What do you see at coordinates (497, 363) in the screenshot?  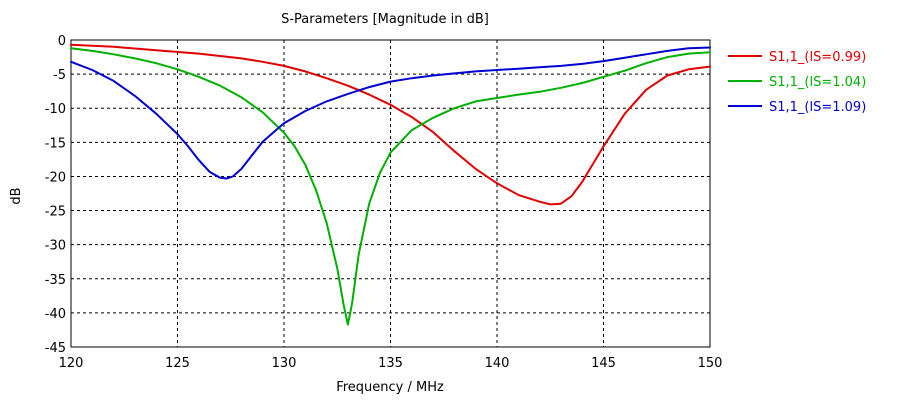 I see `x-tick-label: 140` at bounding box center [497, 363].